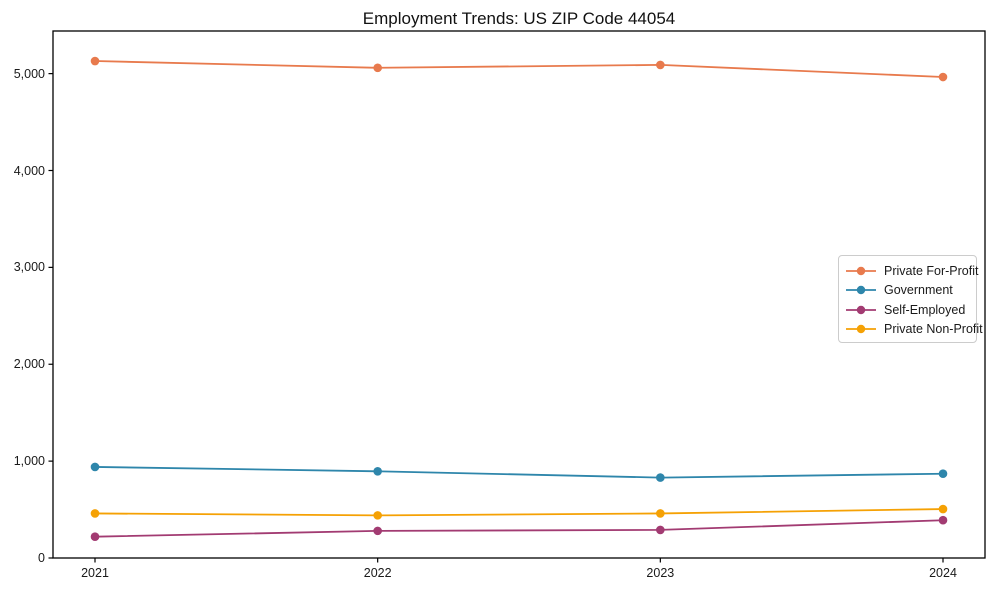  I want to click on legend-item: Government, so click(910, 291).